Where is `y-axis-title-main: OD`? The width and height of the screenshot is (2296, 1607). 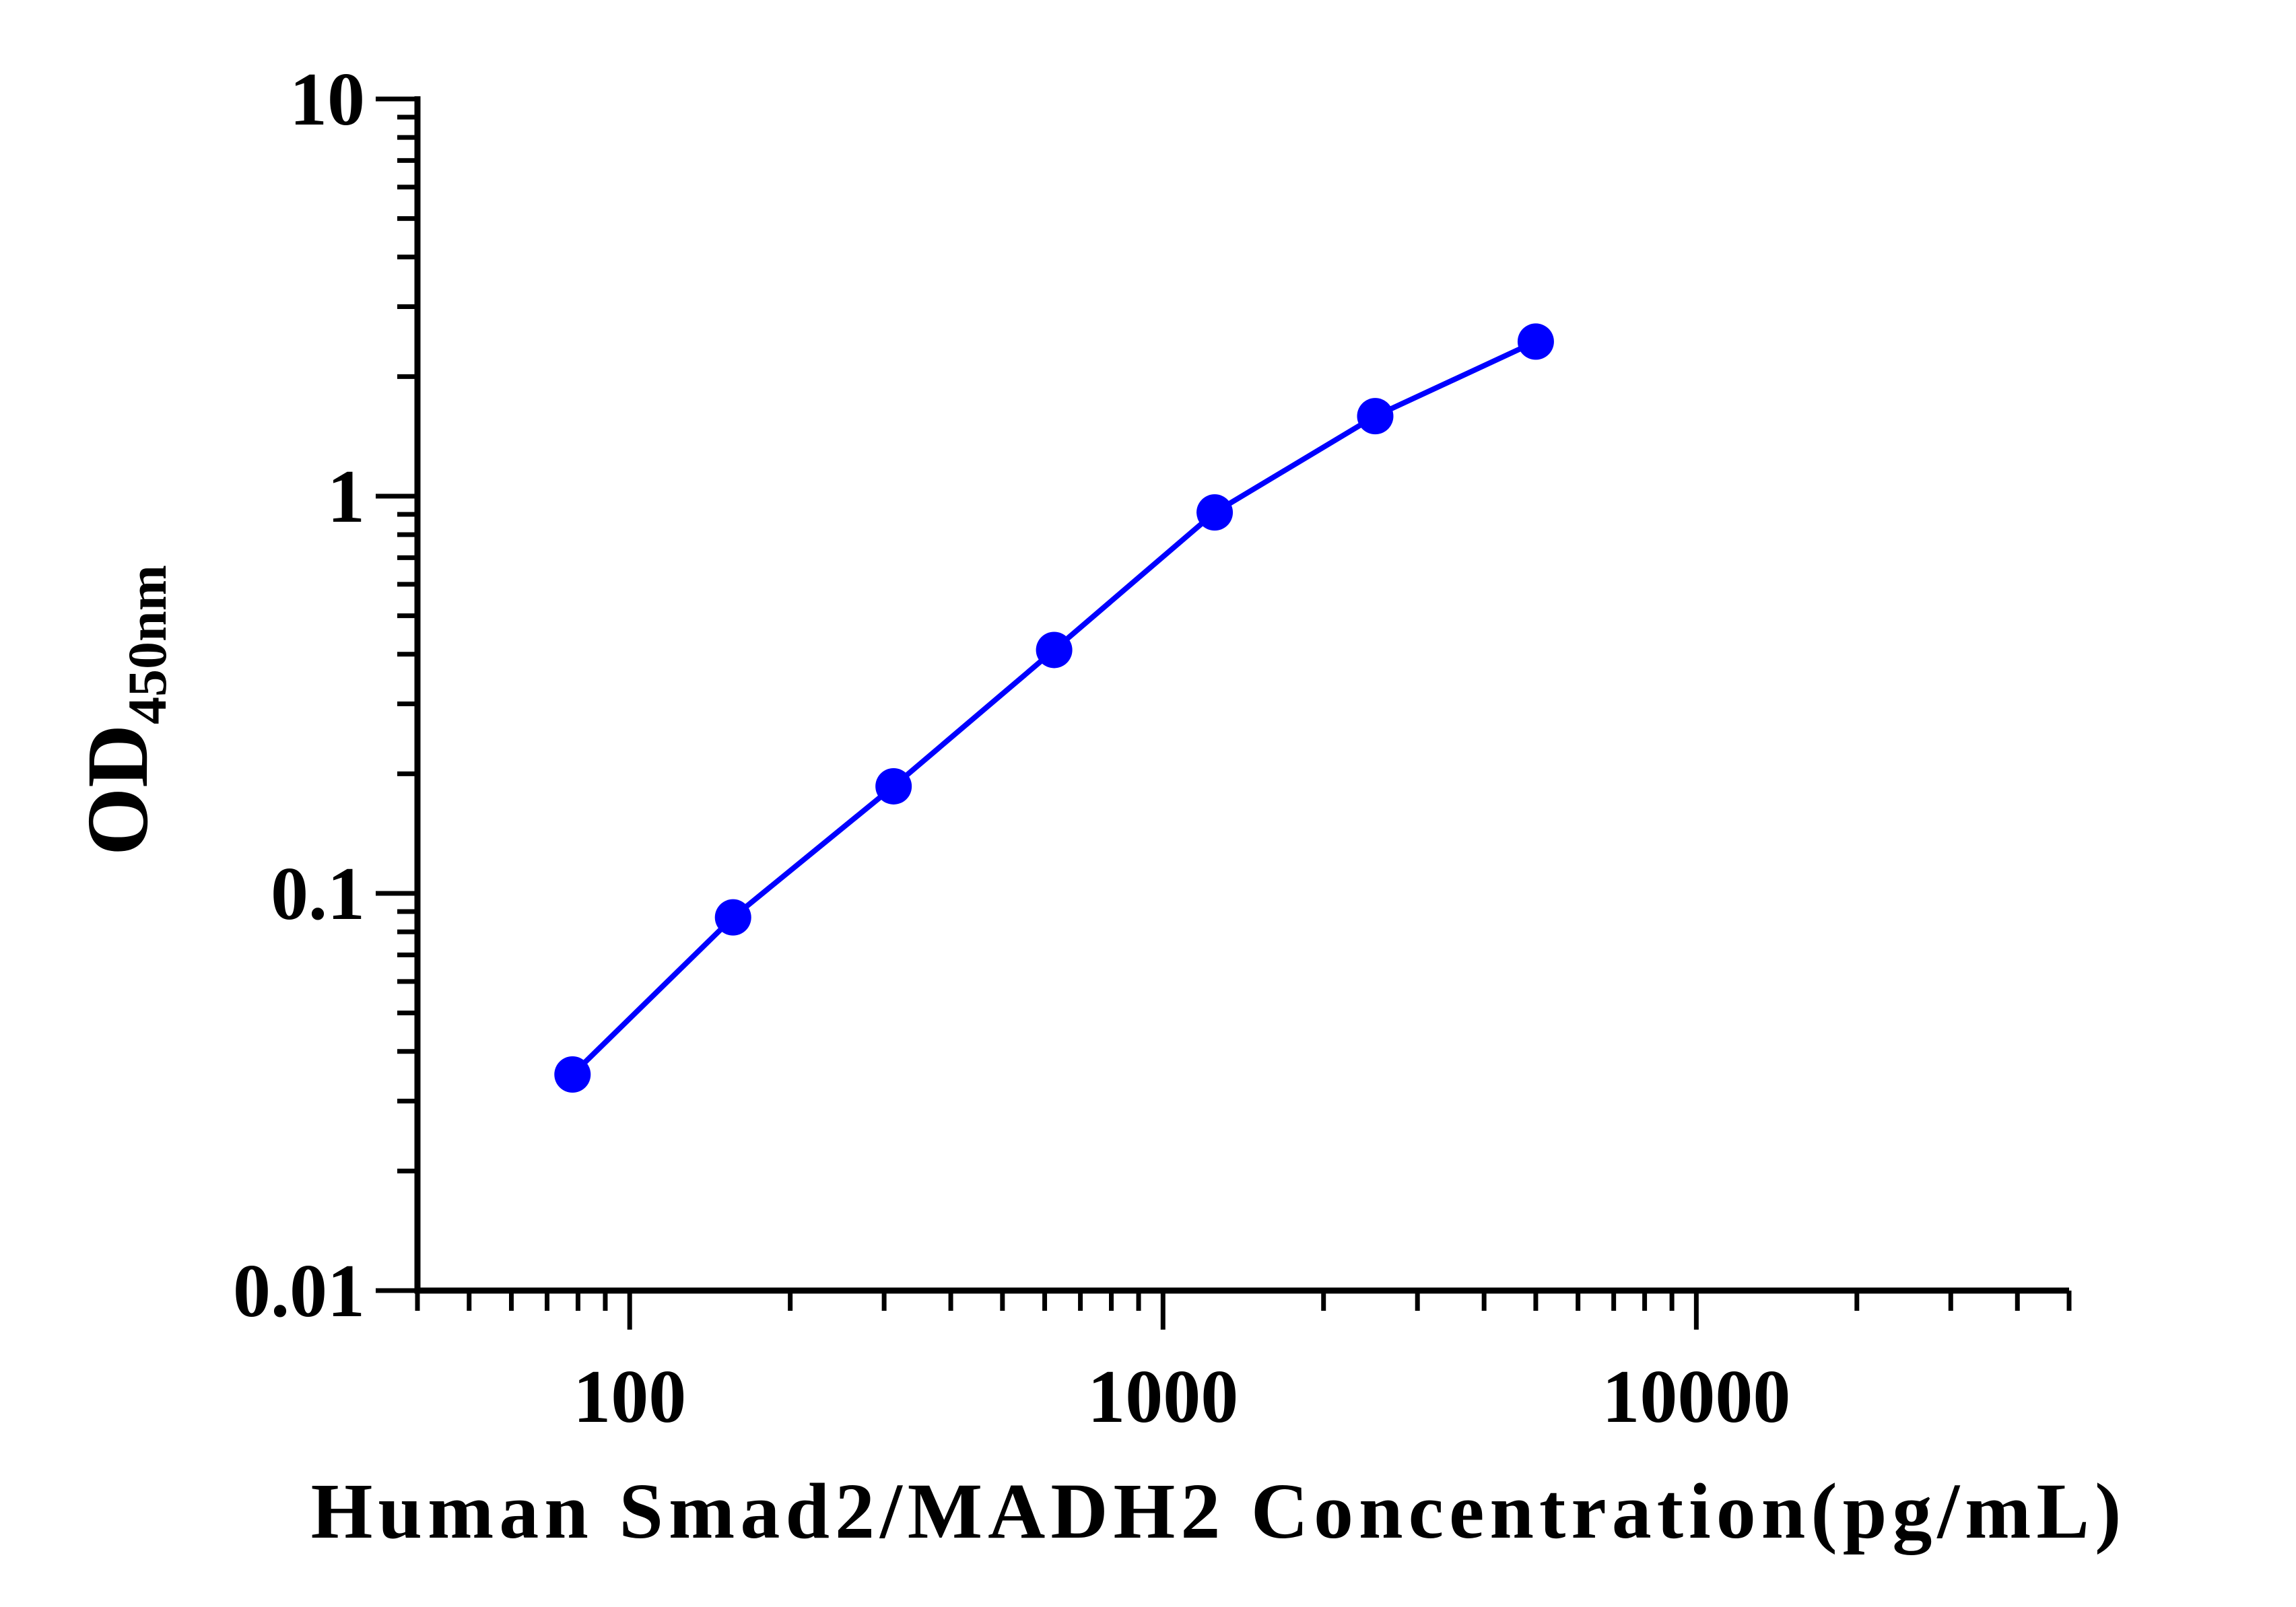
y-axis-title-main: OD is located at coordinates (117, 790).